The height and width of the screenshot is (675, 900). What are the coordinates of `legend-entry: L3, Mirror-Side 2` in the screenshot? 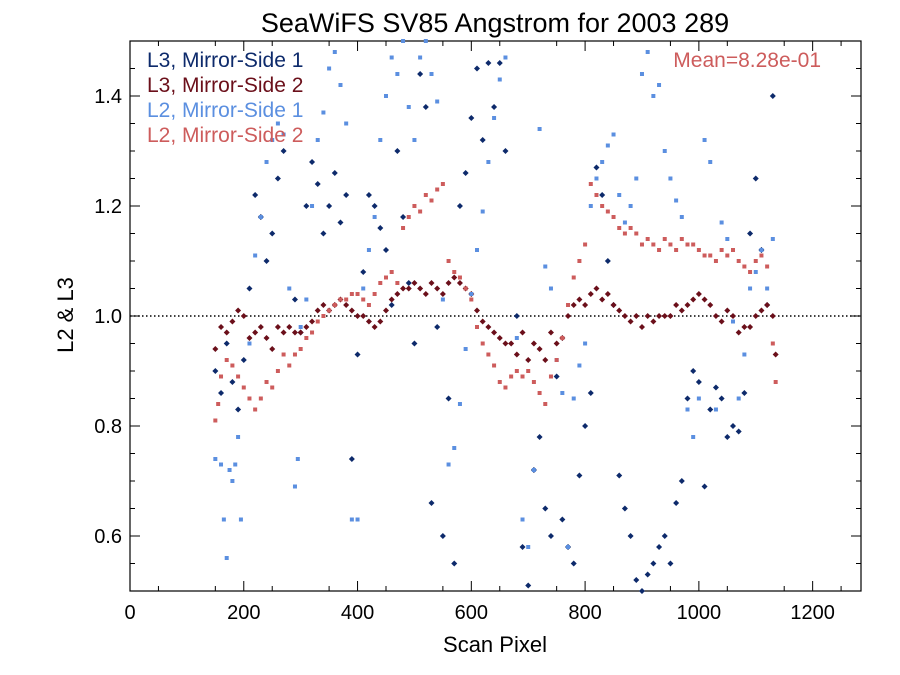 It's located at (225, 85).